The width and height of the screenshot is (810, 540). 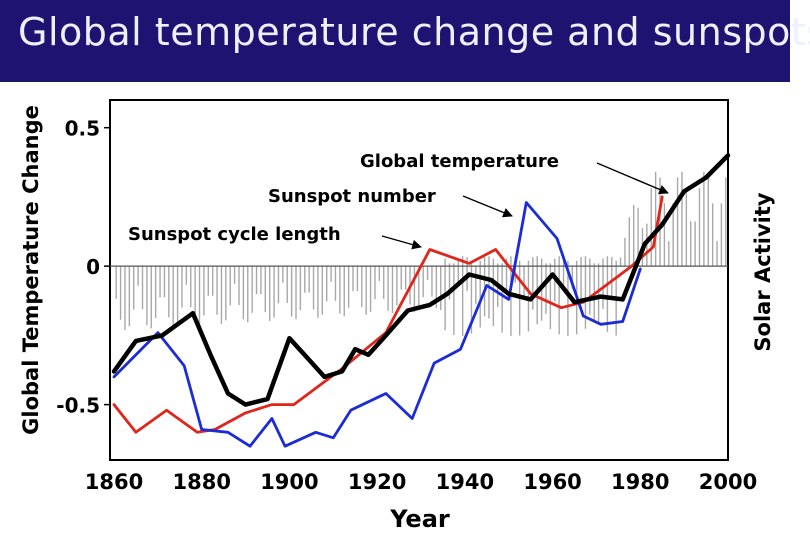 What do you see at coordinates (465, 482) in the screenshot?
I see `x-tick-label: 1940` at bounding box center [465, 482].